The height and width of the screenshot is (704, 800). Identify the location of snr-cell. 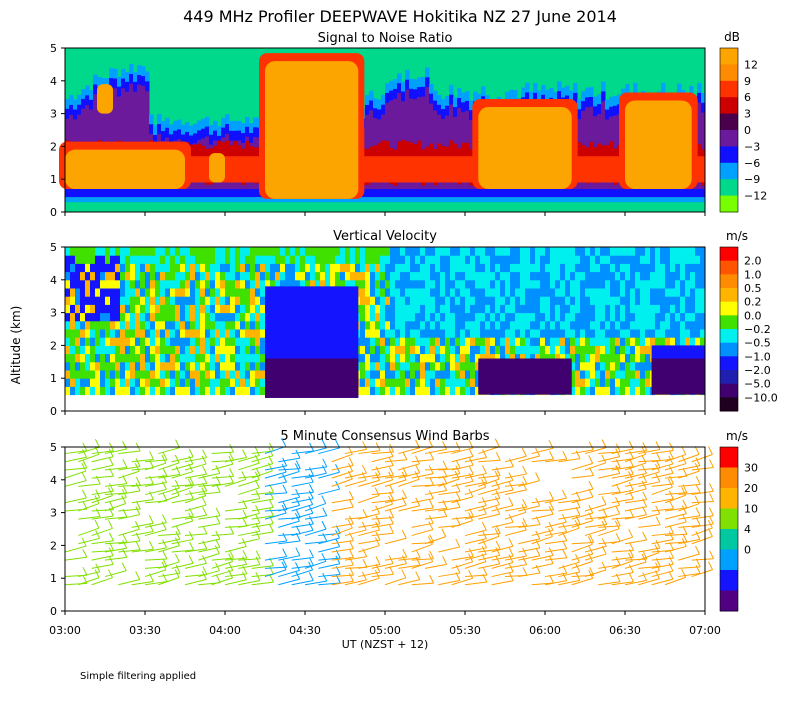
(435, 169).